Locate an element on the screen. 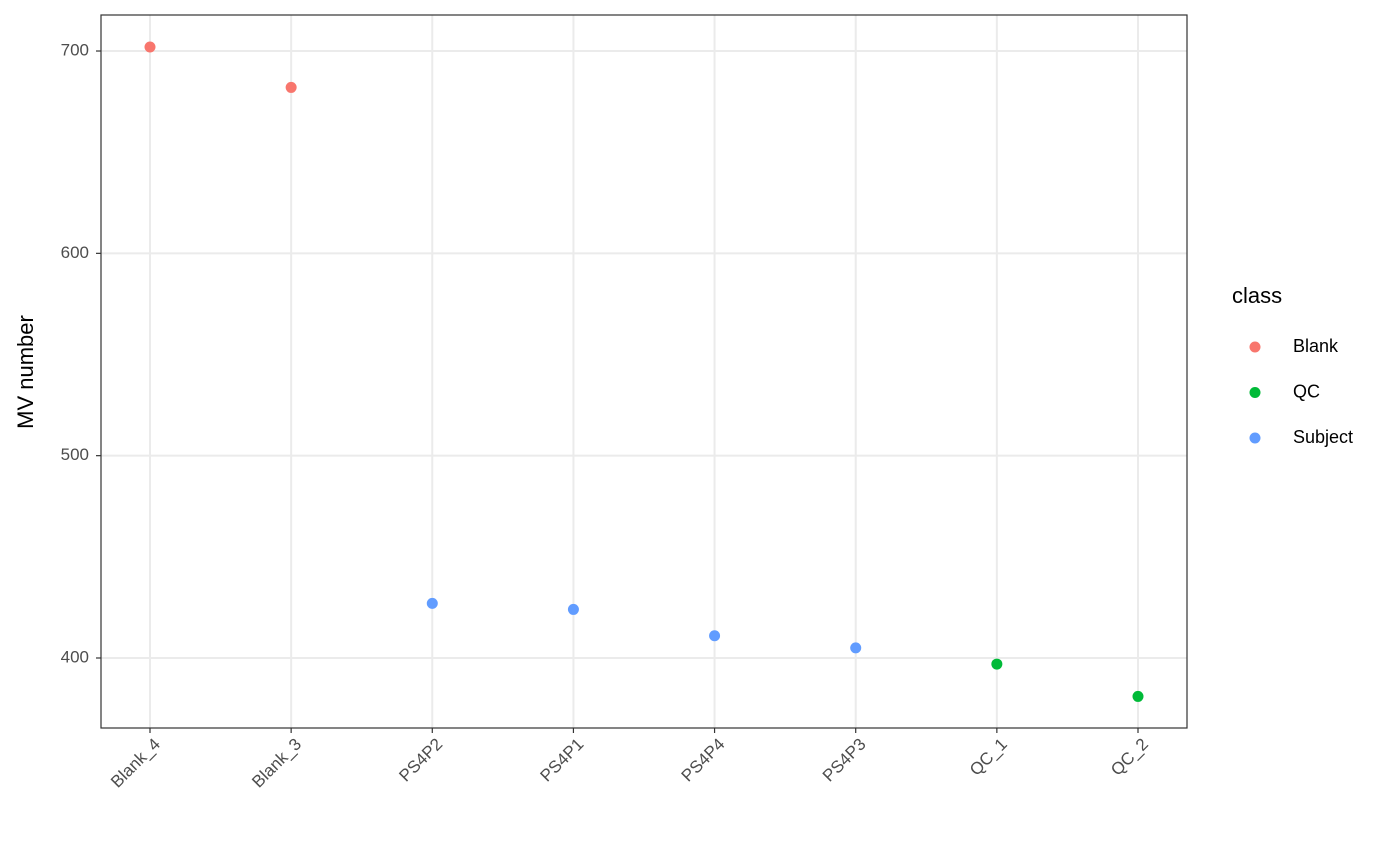 Image resolution: width=1400 pixels, height=866 pixels. y-axis-title: MV number is located at coordinates (25, 372).